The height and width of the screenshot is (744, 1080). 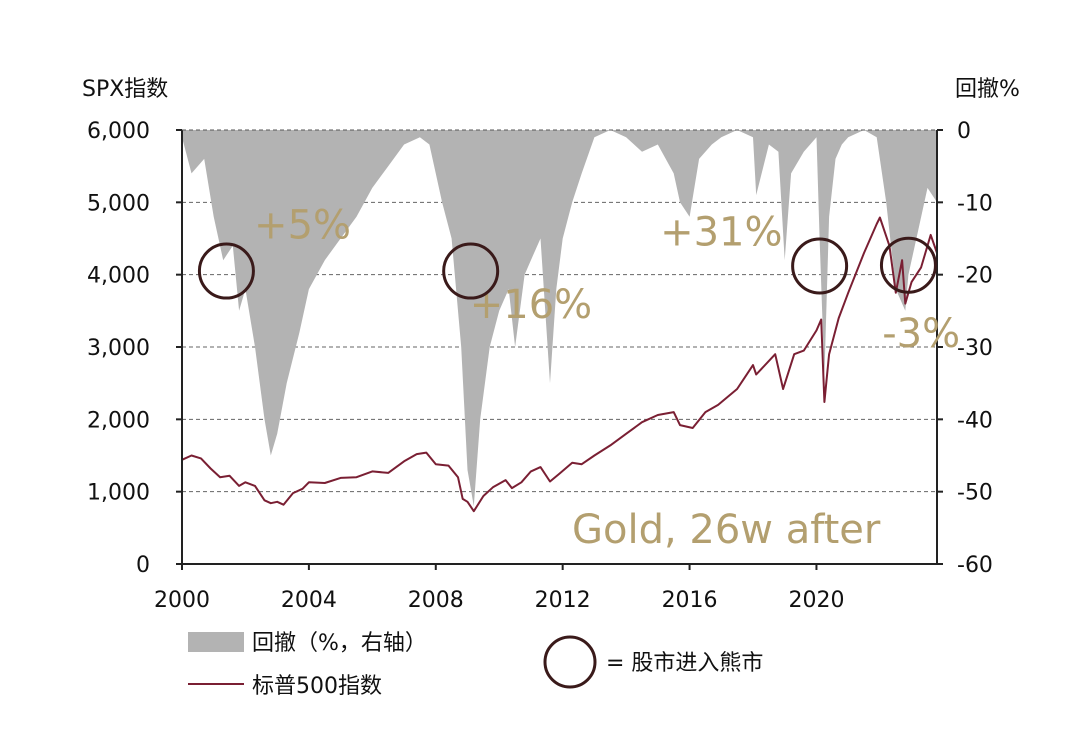 I want to click on right-tick-label: -10, so click(x=975, y=203).